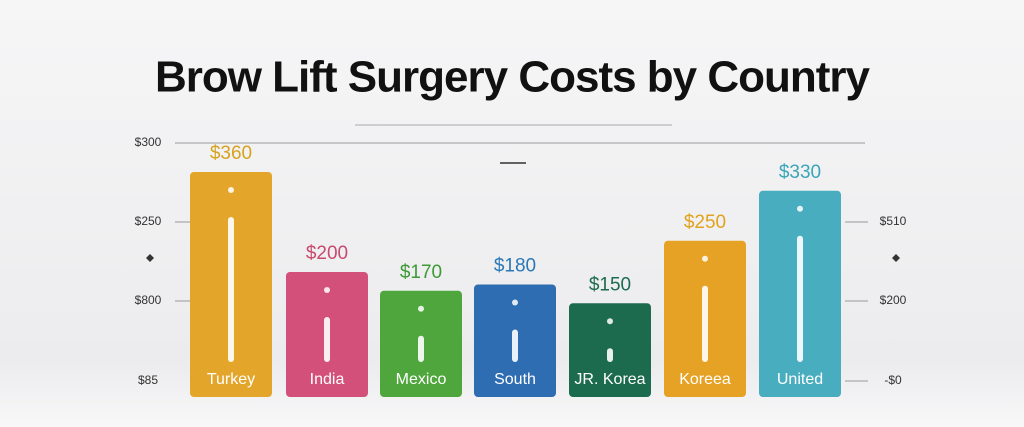  I want to click on category-label: India, so click(327, 379).